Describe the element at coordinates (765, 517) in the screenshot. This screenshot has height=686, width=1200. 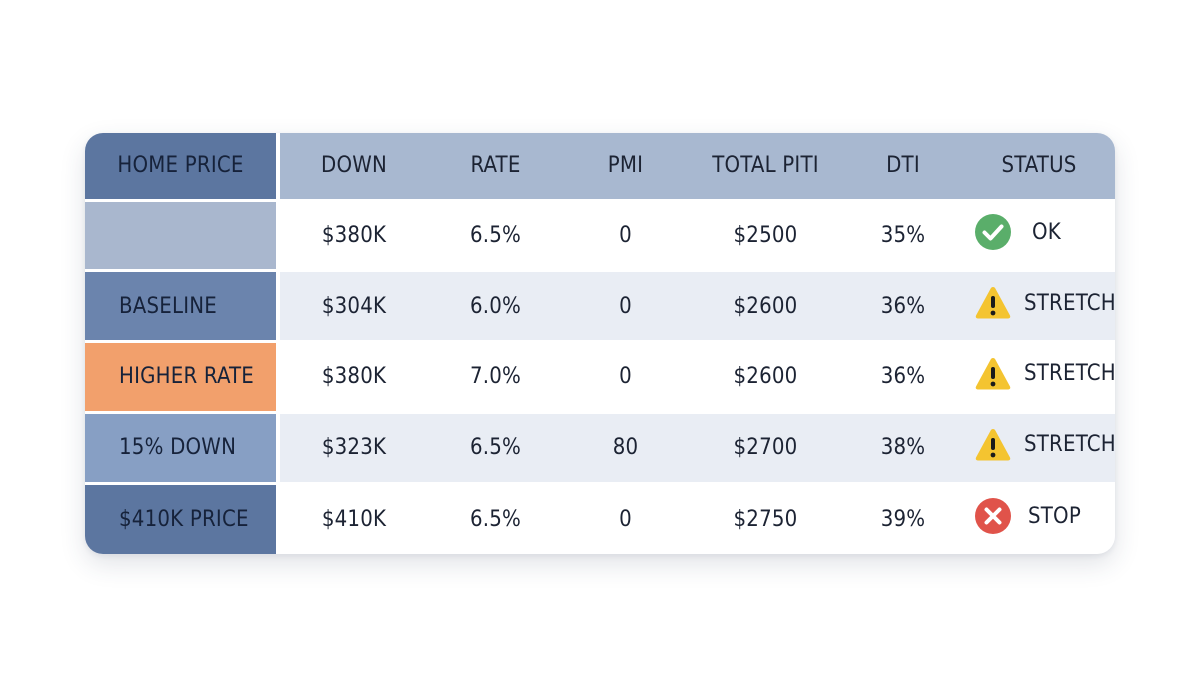
I see `cell-total-piti: $2750` at that location.